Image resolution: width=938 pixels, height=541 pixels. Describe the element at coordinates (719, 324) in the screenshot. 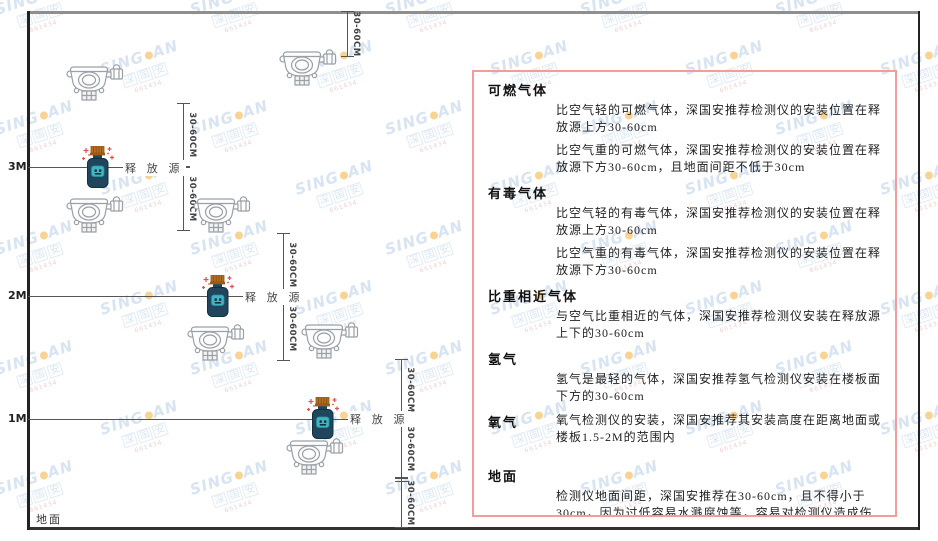

I see `section-paragraph: 与空气比重相近的气体，深国安推荐检测仪安装在释放源上下的30-60cm` at that location.